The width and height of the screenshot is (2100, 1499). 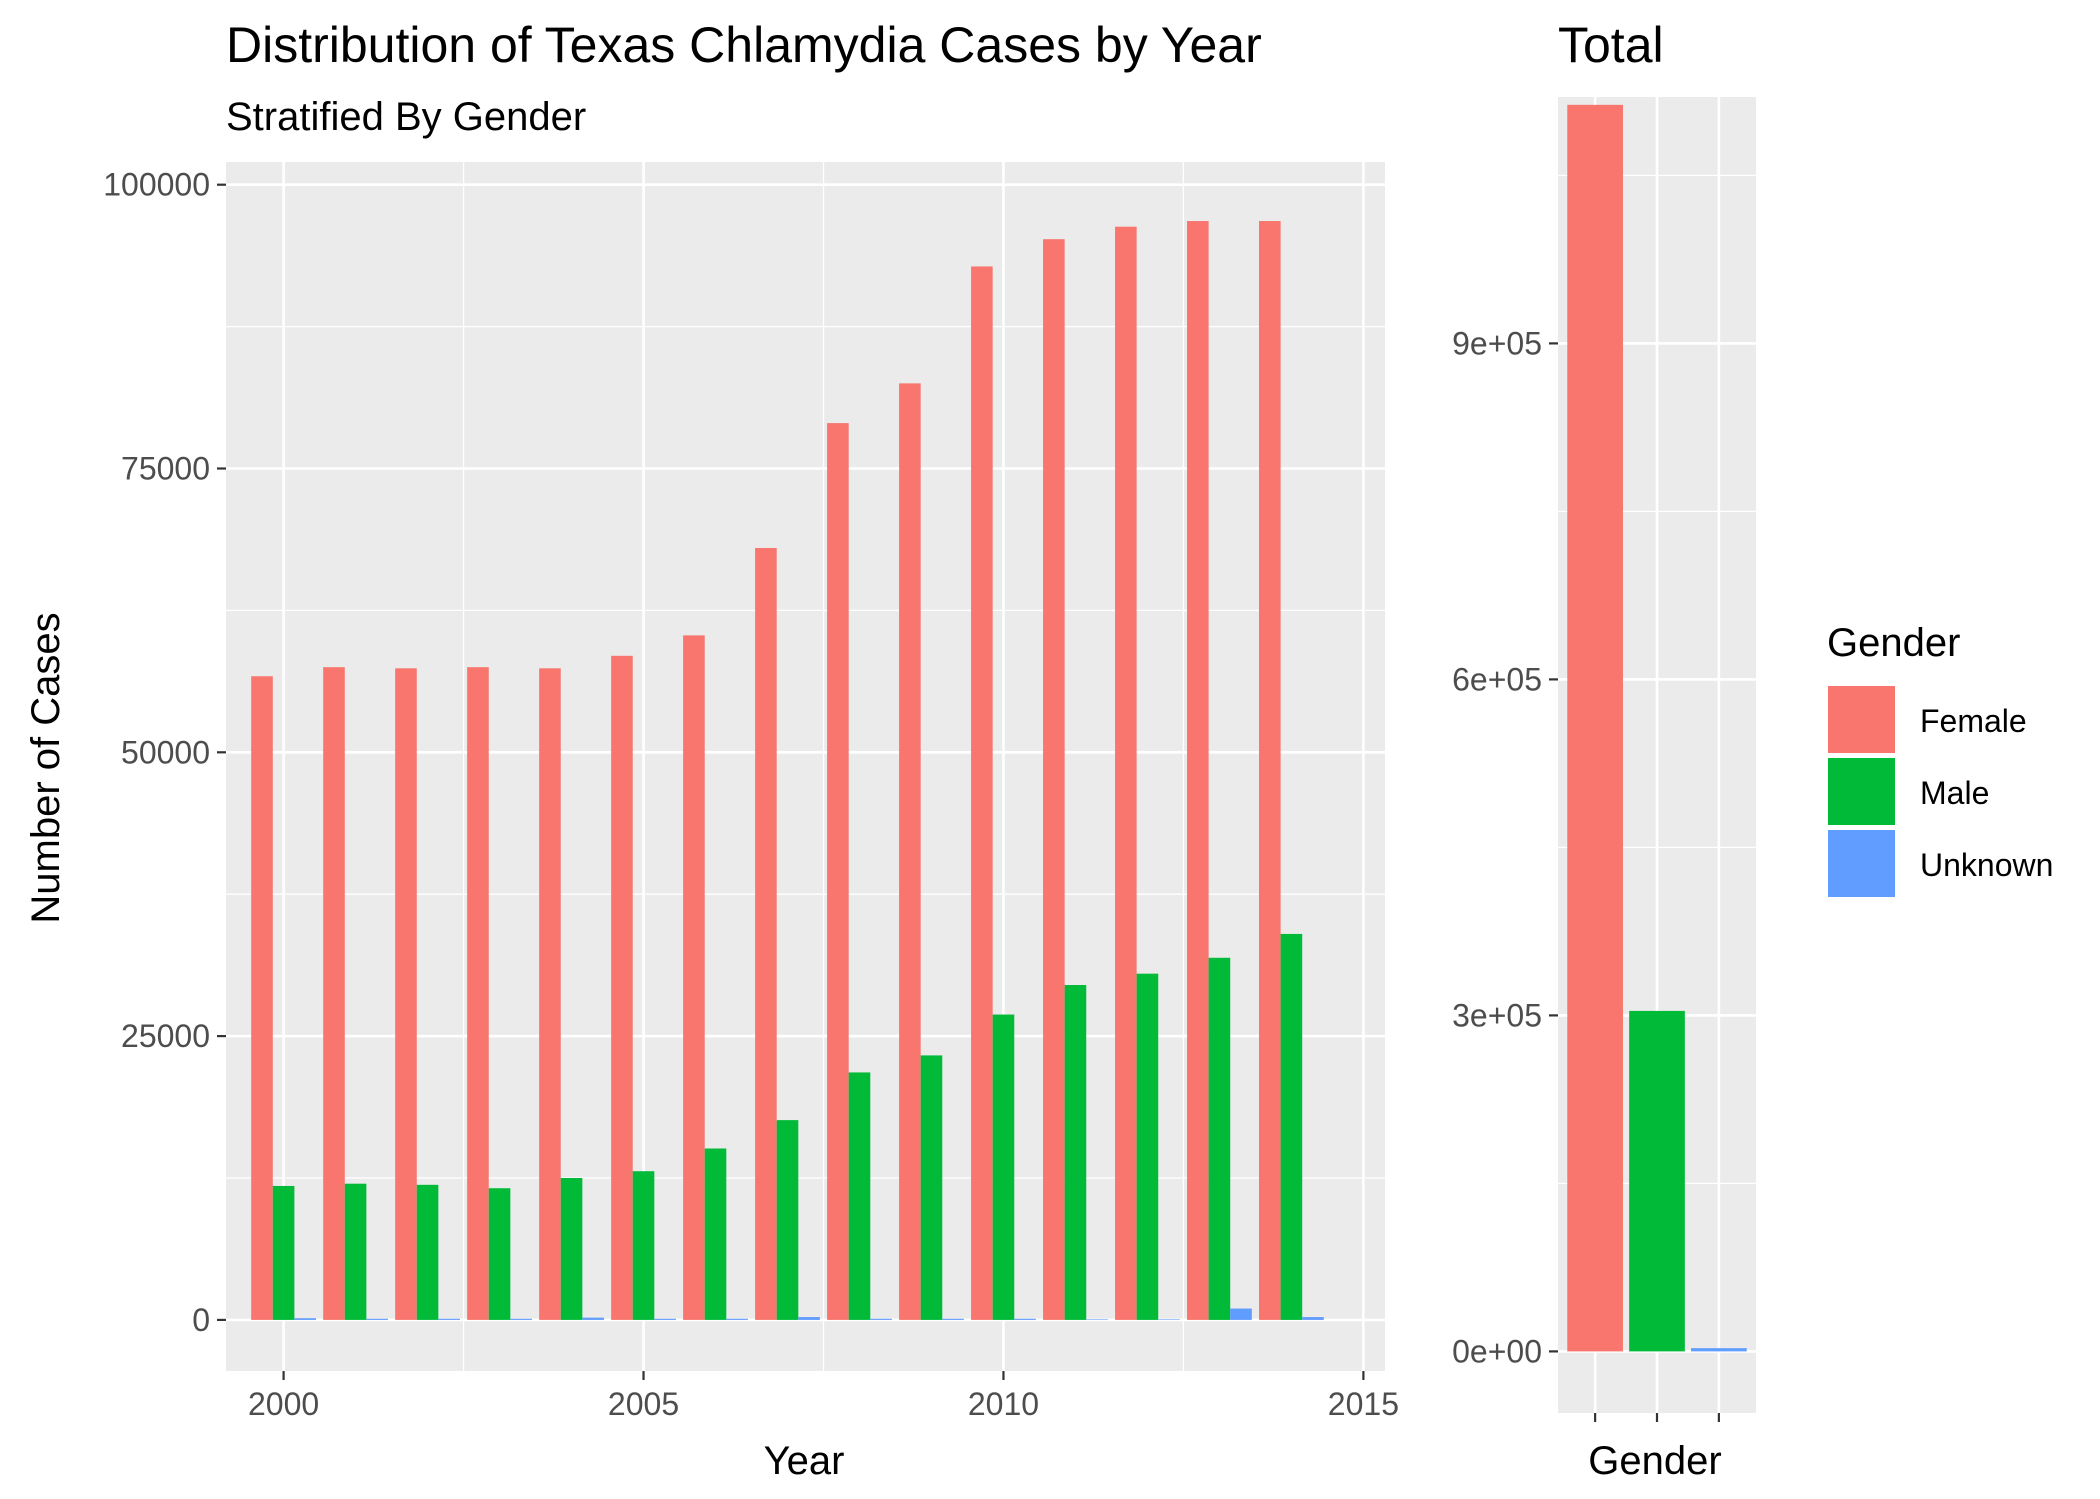 What do you see at coordinates (1363, 1404) in the screenshot?
I see `x-tick-label: 2015` at bounding box center [1363, 1404].